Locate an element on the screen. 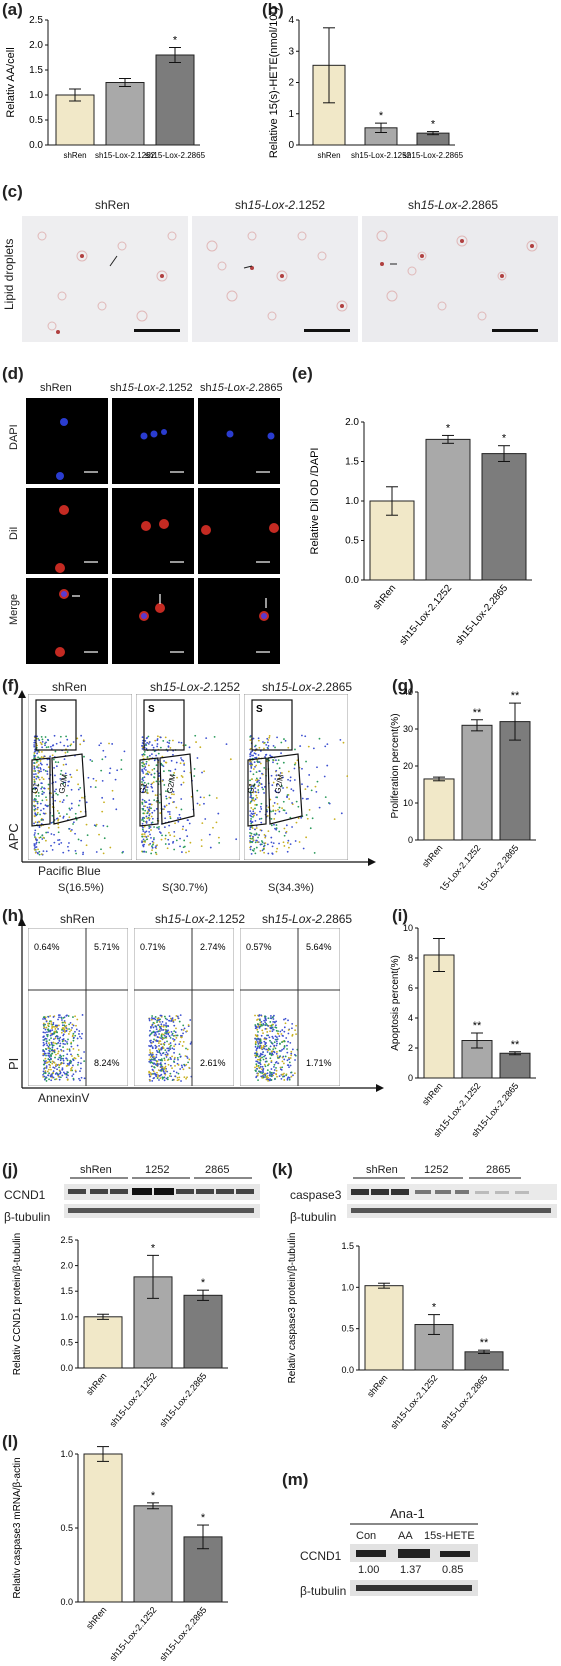  panel-label-m: (m) is located at coordinates (295, 1479).